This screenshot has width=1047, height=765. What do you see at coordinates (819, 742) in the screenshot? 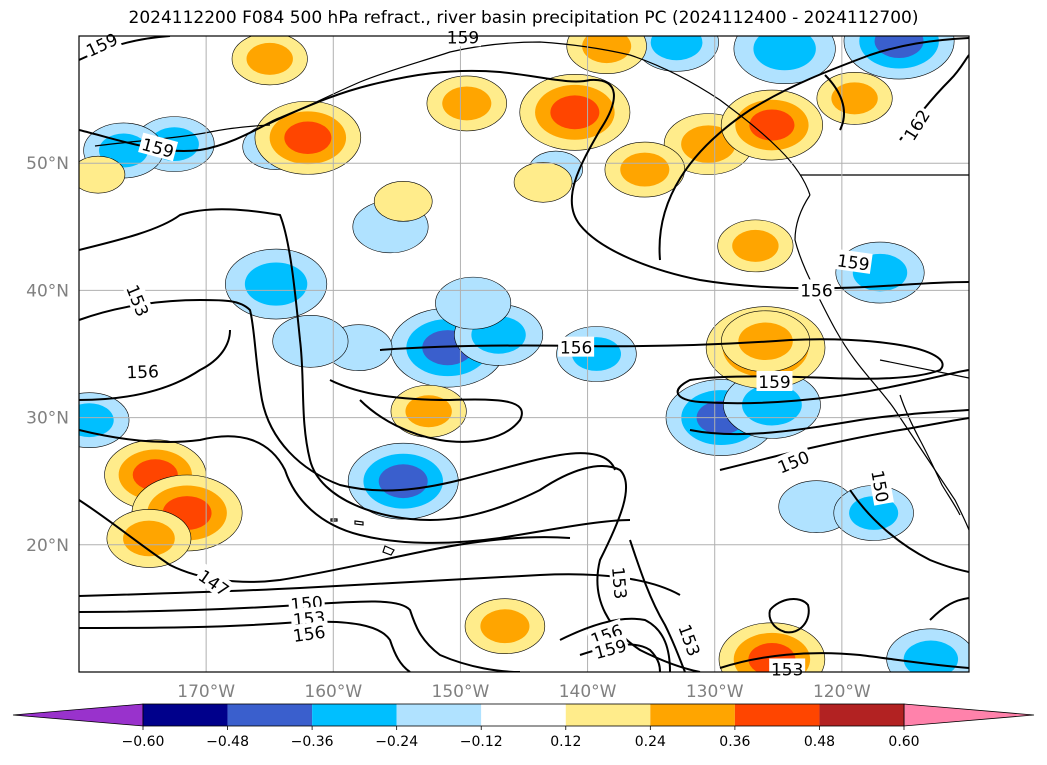
I see `colorbar-tick-label: 0.48` at bounding box center [819, 742].